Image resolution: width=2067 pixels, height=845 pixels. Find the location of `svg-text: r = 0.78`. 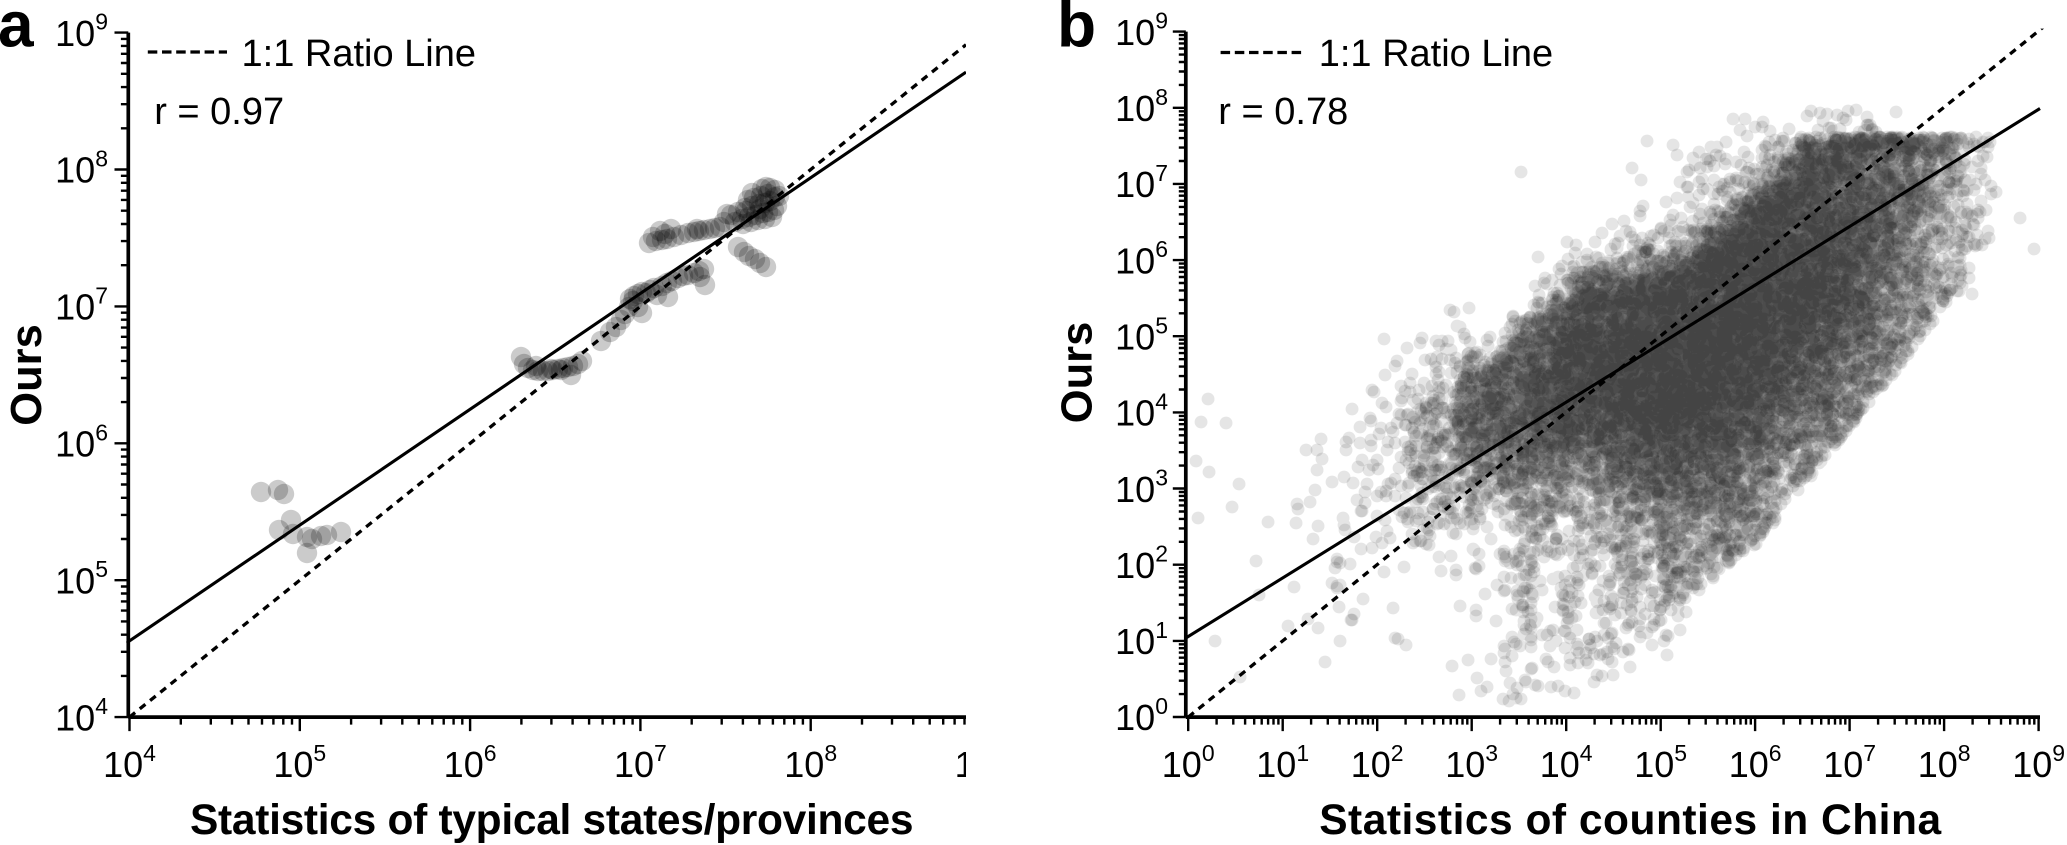

svg-text: r = 0.78 is located at coordinates (1283, 112).